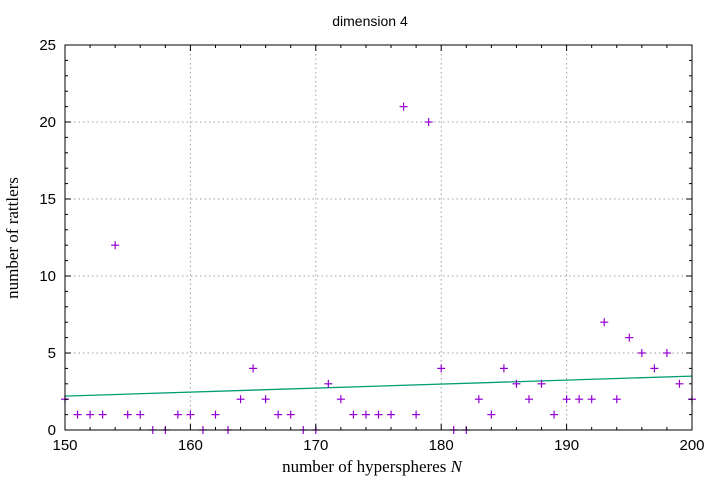  Describe the element at coordinates (457, 466) in the screenshot. I see `x-axis-label-var: N` at that location.